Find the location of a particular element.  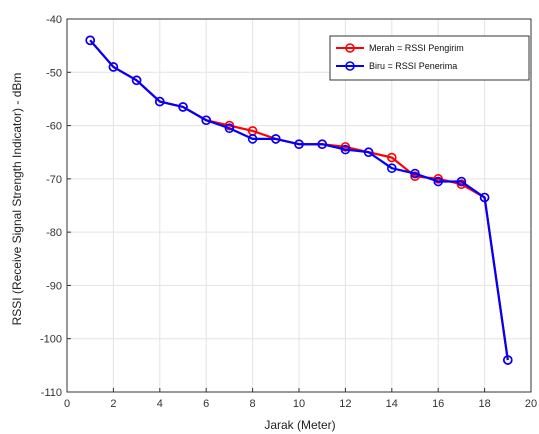

y-tick-label: -50 is located at coordinates (54, 73).